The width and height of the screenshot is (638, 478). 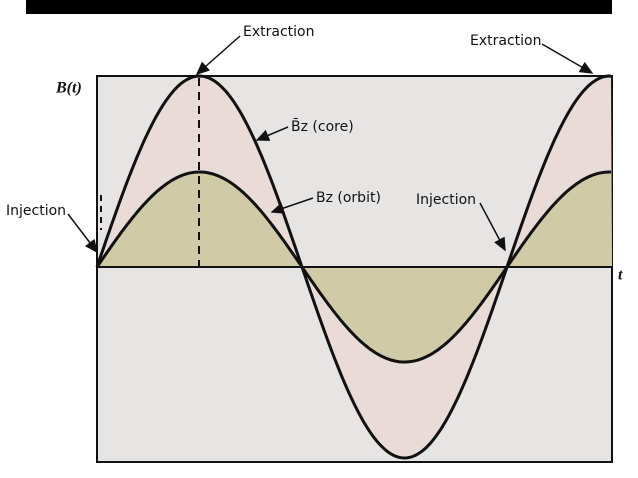 What do you see at coordinates (322, 126) in the screenshot?
I see `label: B̄z (core)` at bounding box center [322, 126].